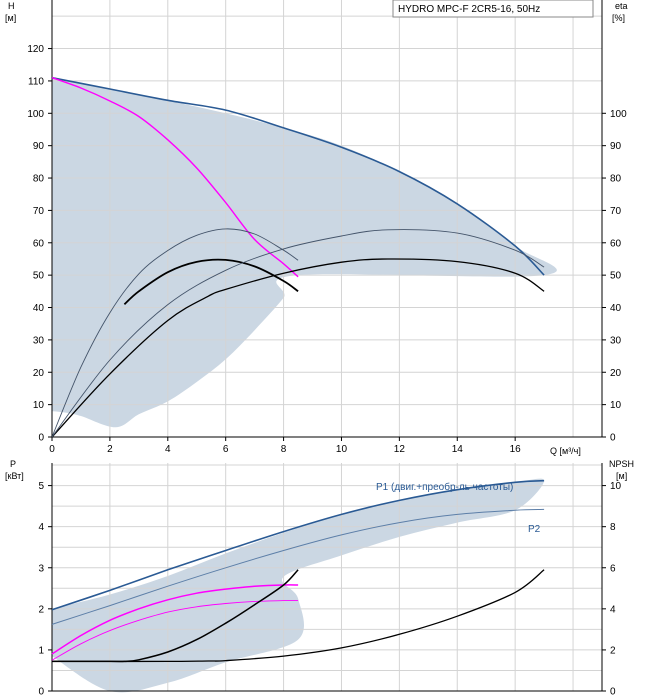 Image resolution: width=658 pixels, height=700 pixels. Describe the element at coordinates (616, 373) in the screenshot. I see `eta-tick-label: 20` at that location.